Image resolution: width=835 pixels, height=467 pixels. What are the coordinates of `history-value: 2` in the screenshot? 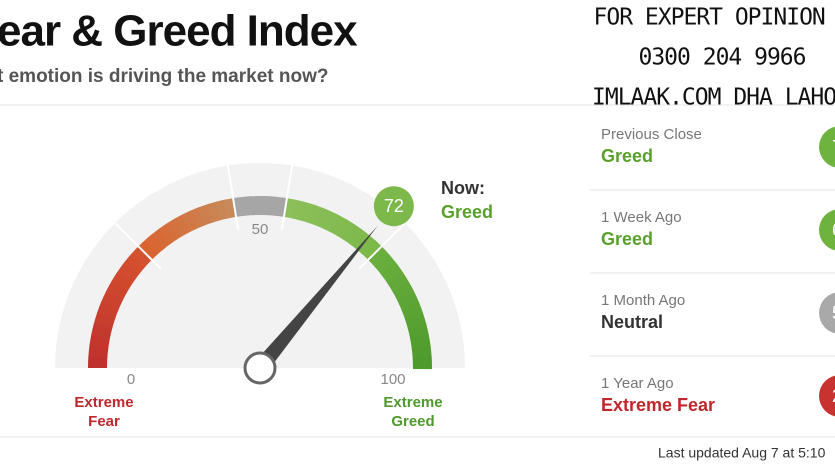 It's located at (833, 396).